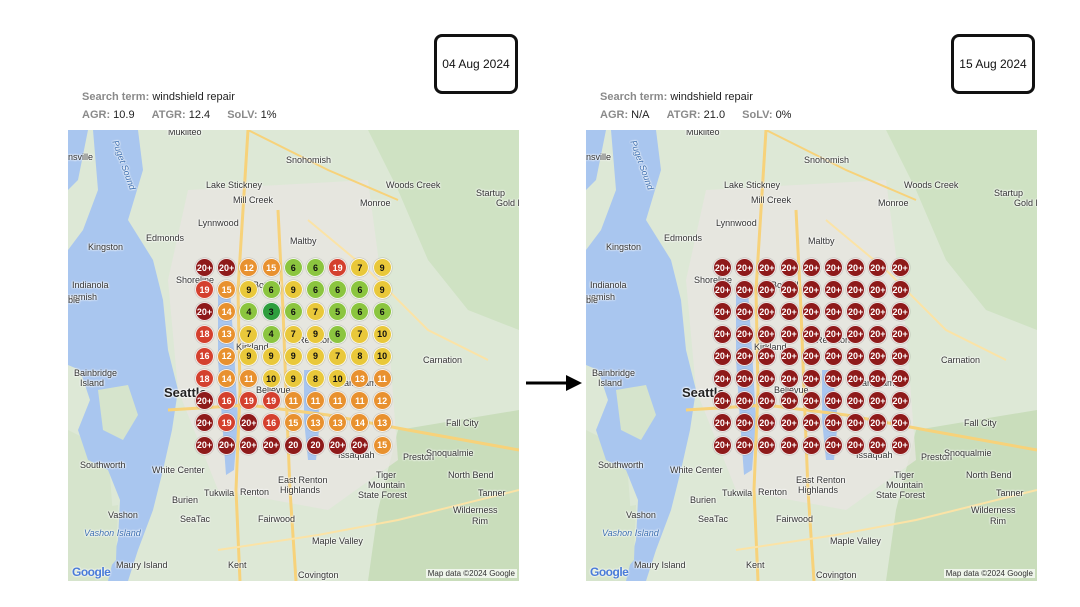 The image size is (1080, 607). Describe the element at coordinates (338, 312) in the screenshot. I see `rank-pin: 5` at that location.